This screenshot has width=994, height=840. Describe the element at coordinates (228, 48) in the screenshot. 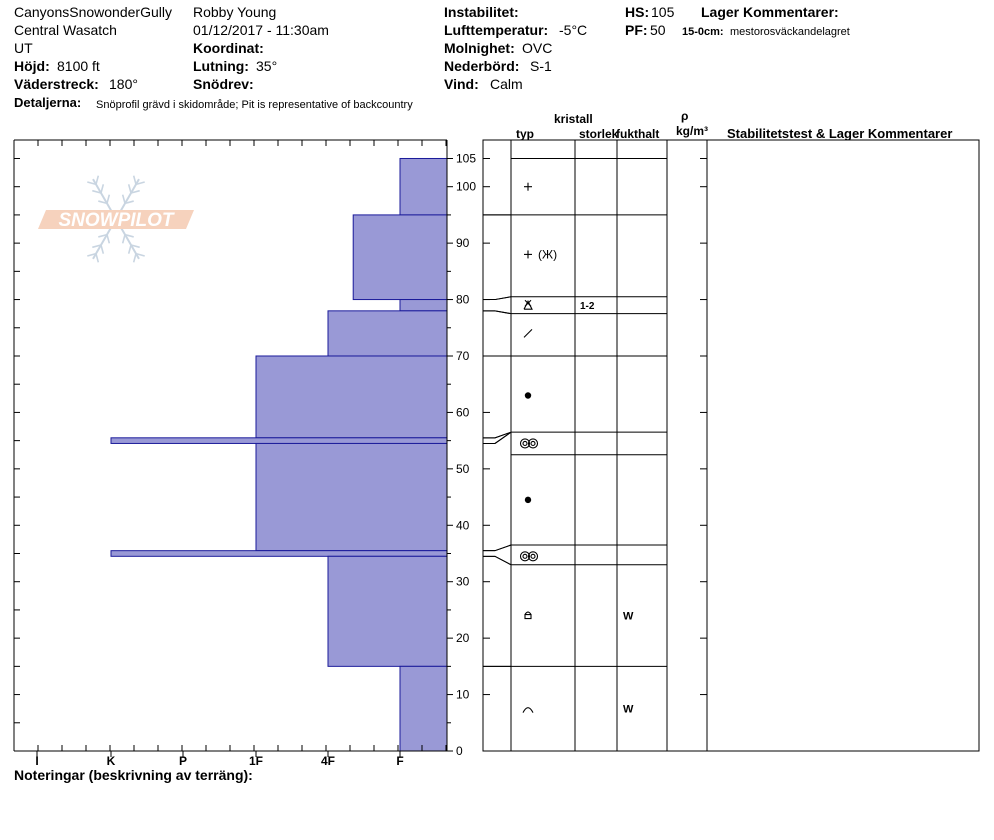

I see `coord-label: Koordinat:` at that location.